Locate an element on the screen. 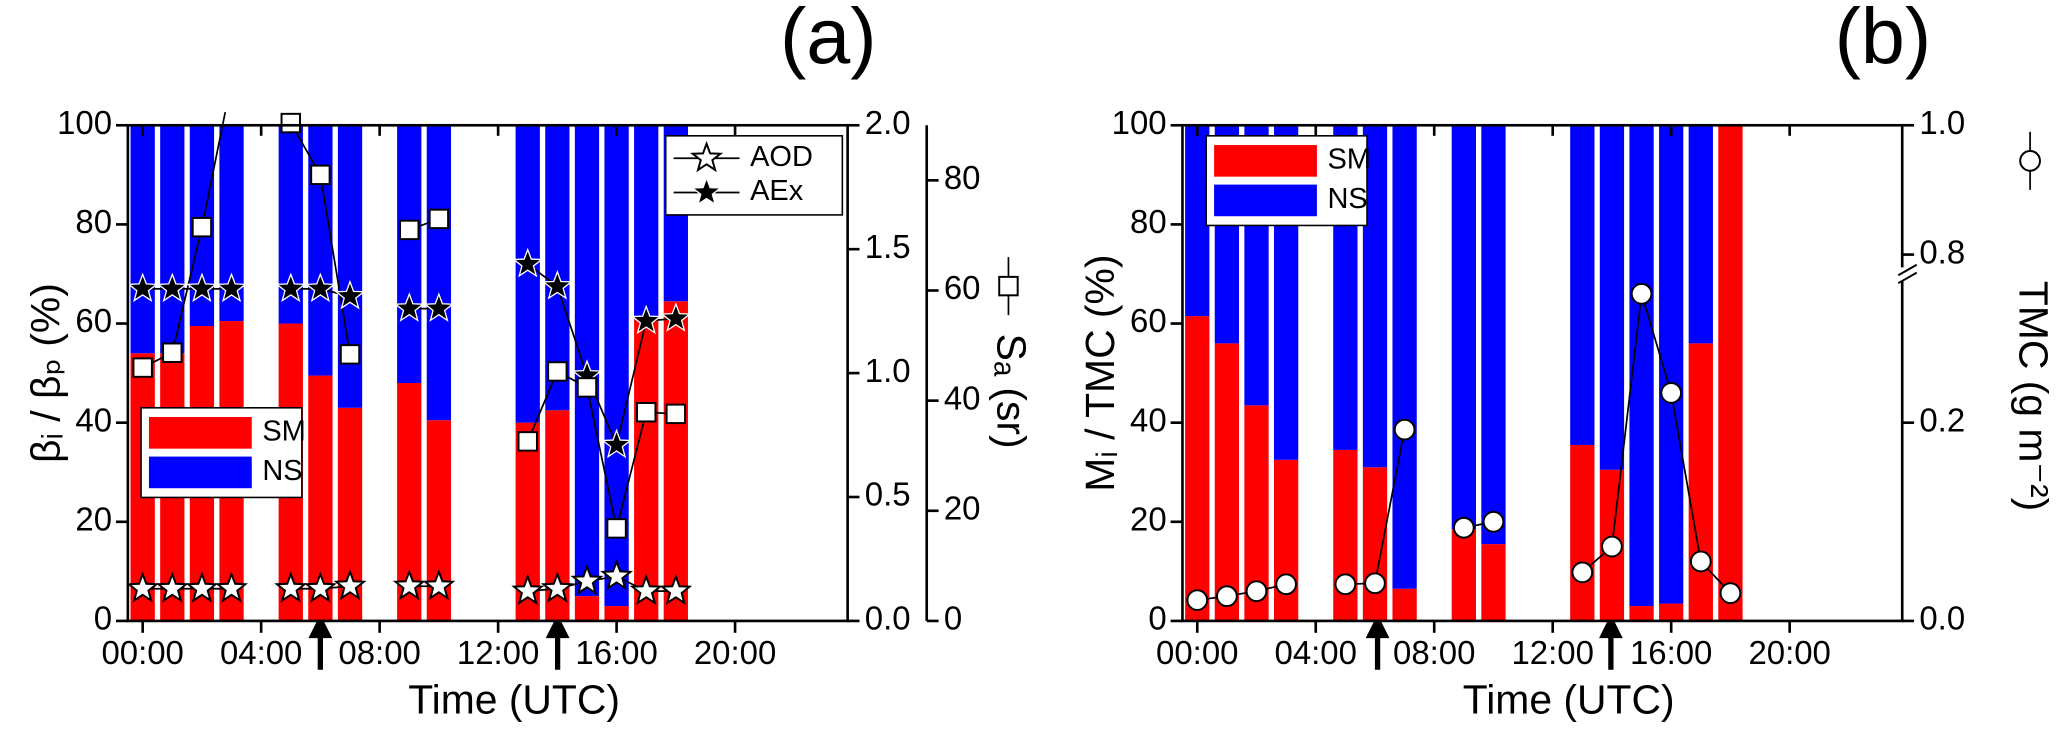  y-tick-label: 20 is located at coordinates (93, 519).